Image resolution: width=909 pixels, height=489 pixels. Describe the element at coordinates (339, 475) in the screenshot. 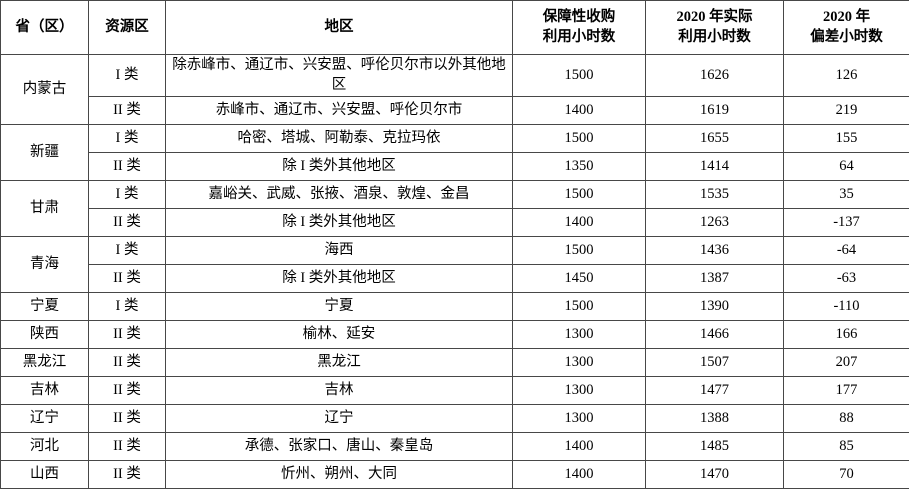

I see `region-cell: 忻州、朔州、大同` at that location.